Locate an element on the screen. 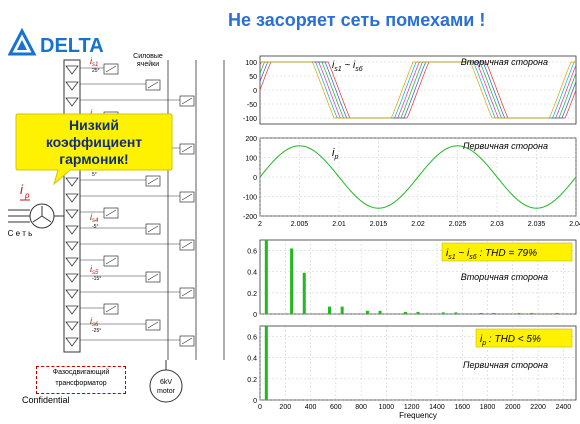  secondary-current-label: is6 is located at coordinates (94, 322).